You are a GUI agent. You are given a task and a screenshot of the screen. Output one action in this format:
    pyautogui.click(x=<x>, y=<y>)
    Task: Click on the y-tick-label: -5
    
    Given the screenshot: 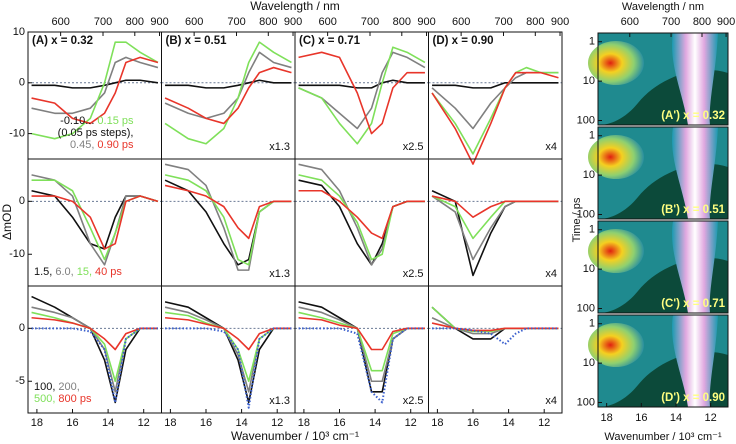 What is the action you would take?
    pyautogui.click(x=20, y=381)
    